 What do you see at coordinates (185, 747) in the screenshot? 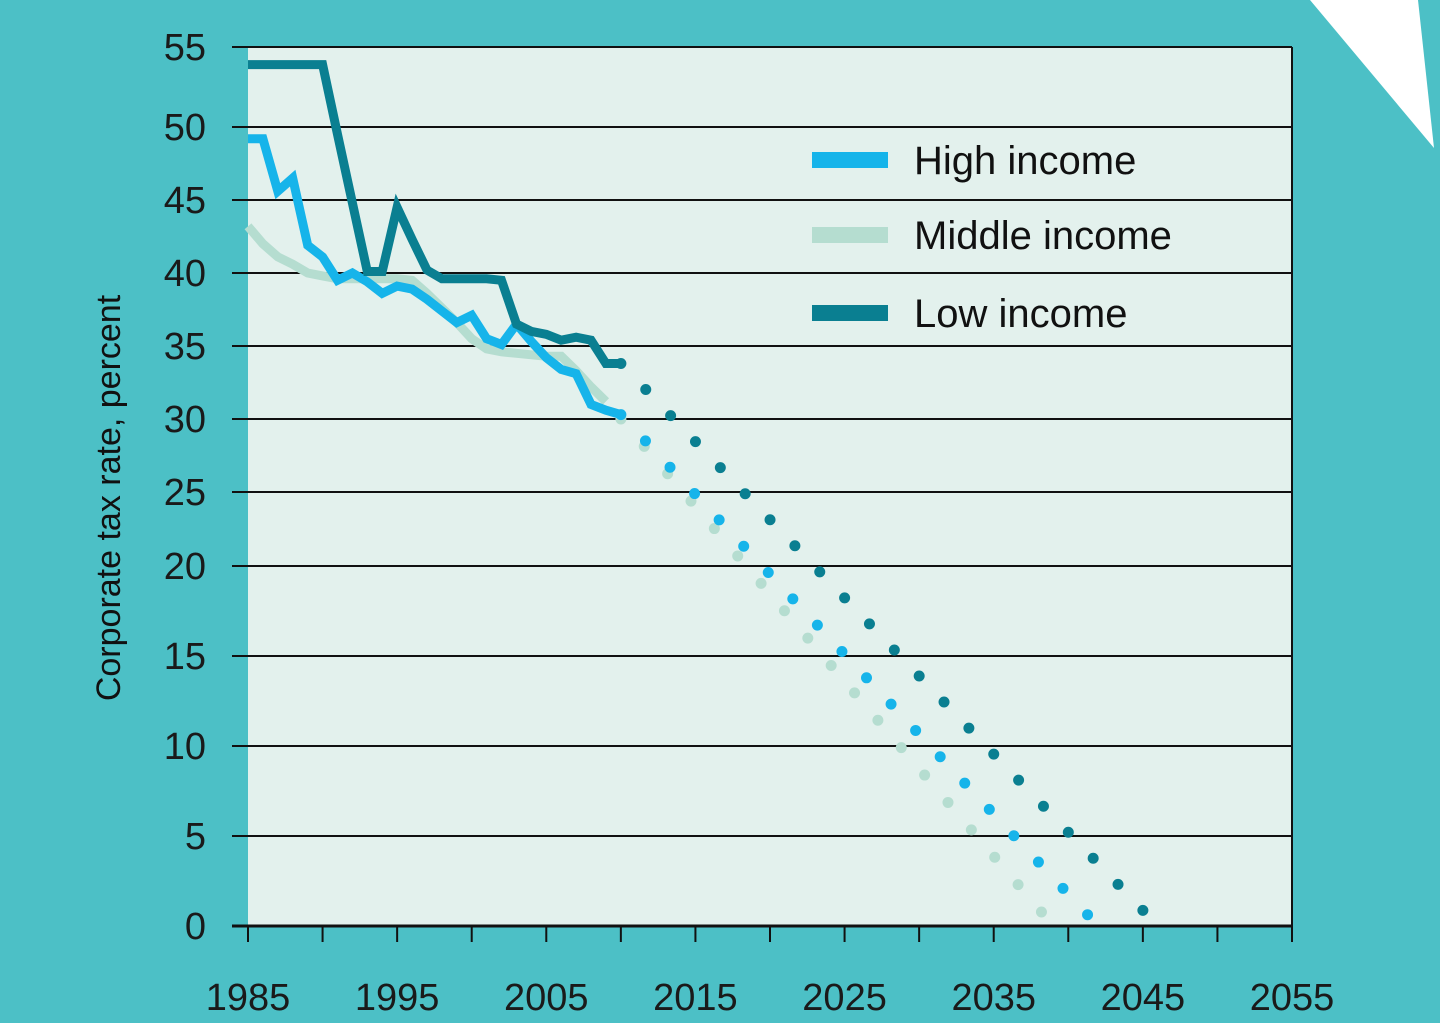
I see `y-tick-label: 10` at bounding box center [185, 747].